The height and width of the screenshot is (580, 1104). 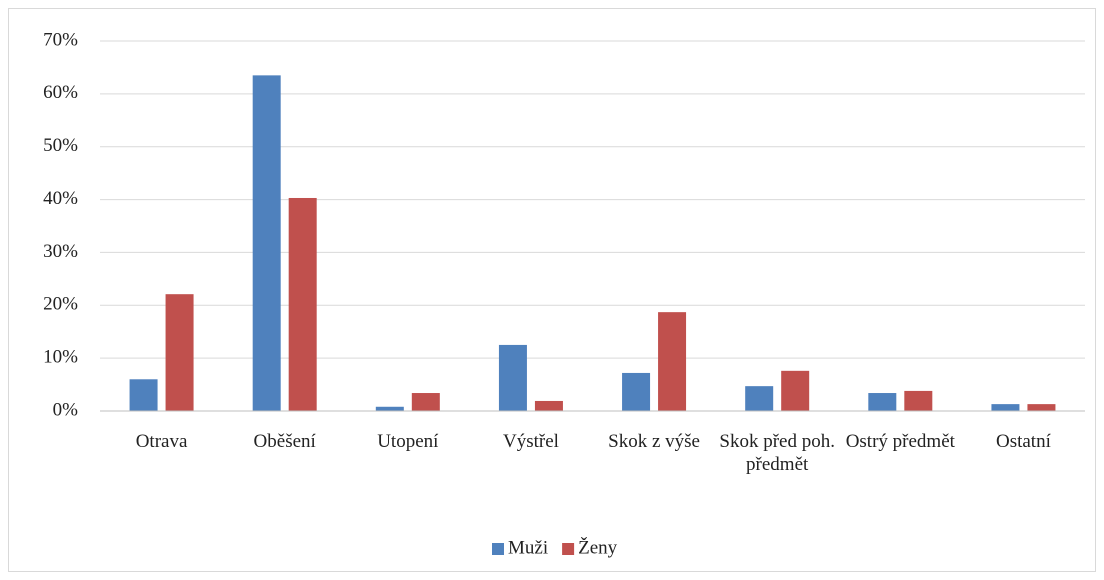 I want to click on legend-label: Ženy, so click(x=598, y=547).